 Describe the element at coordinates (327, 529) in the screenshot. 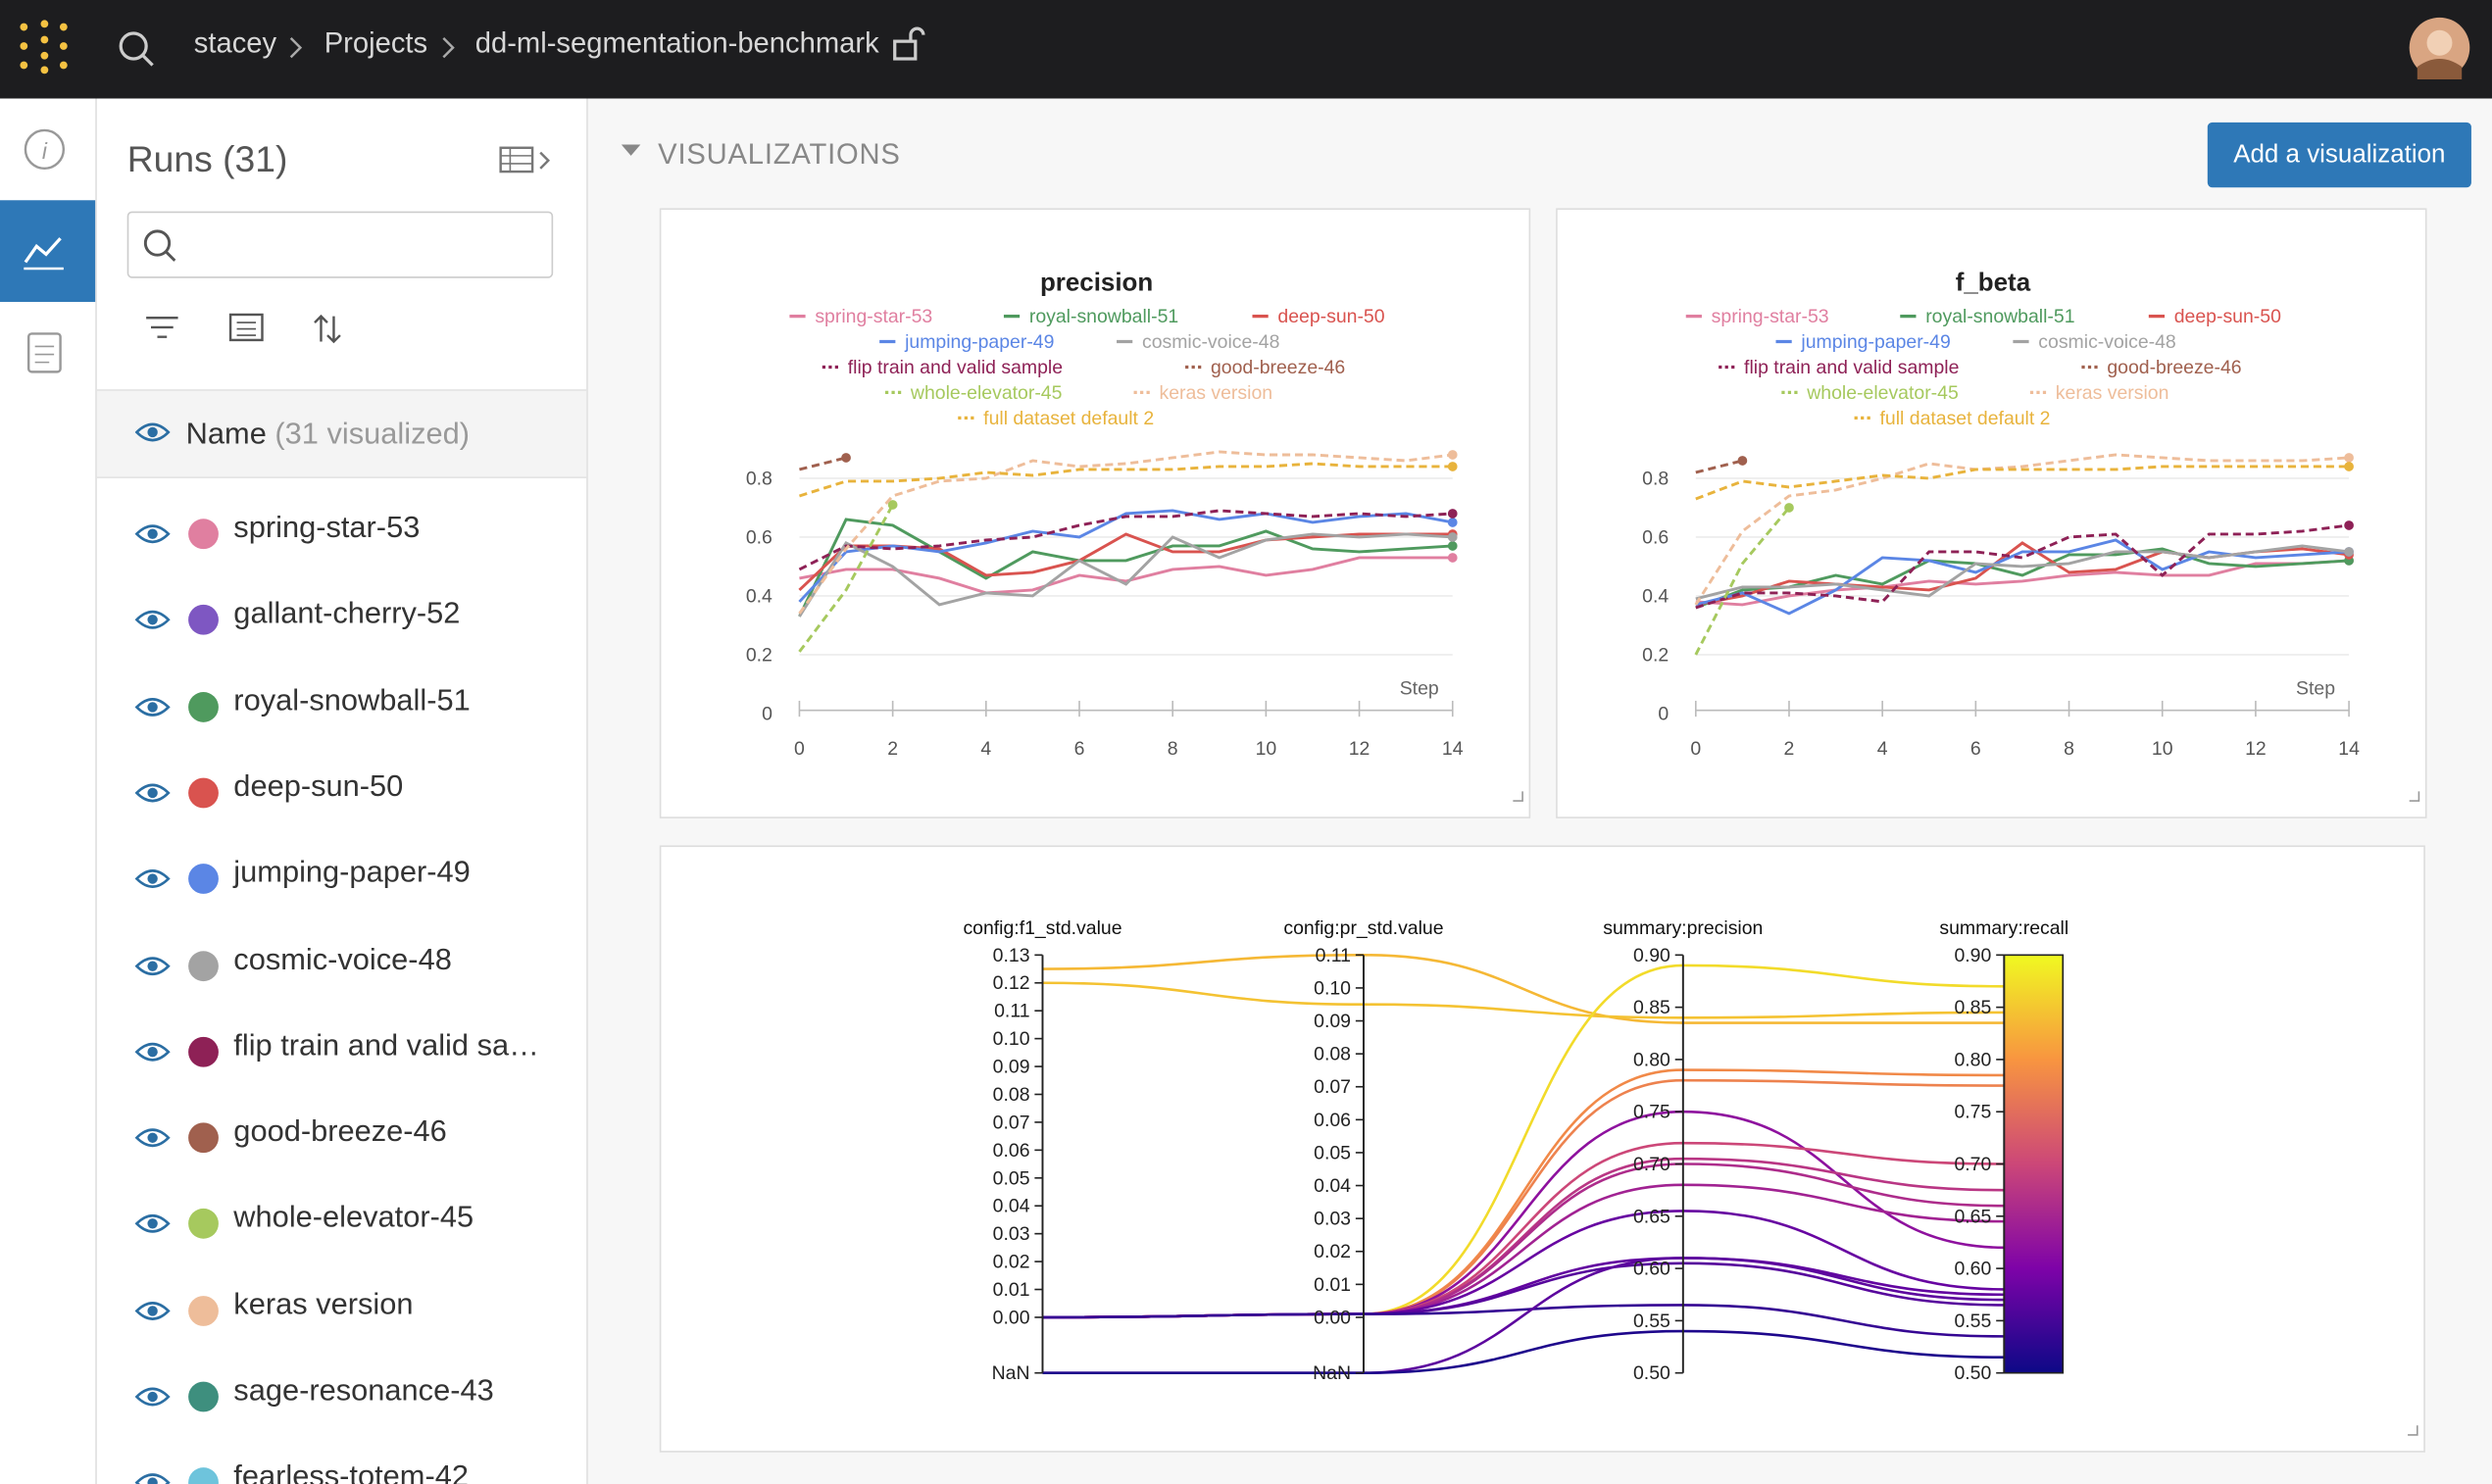

I see `run-name: spring-star-53` at that location.